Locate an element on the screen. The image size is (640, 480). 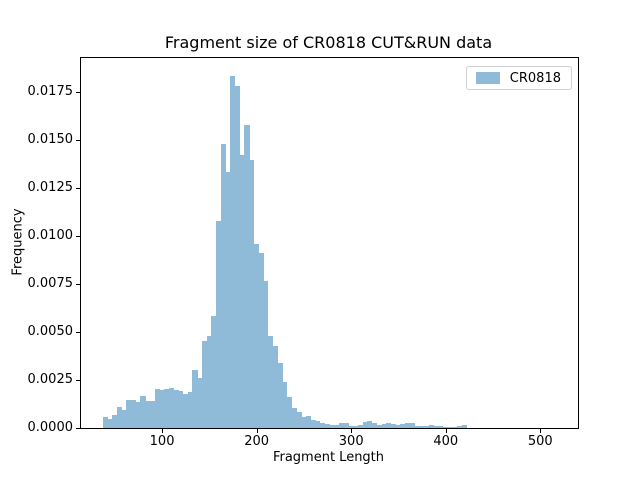
y-tick-label: 0.0150 is located at coordinates (50, 140).